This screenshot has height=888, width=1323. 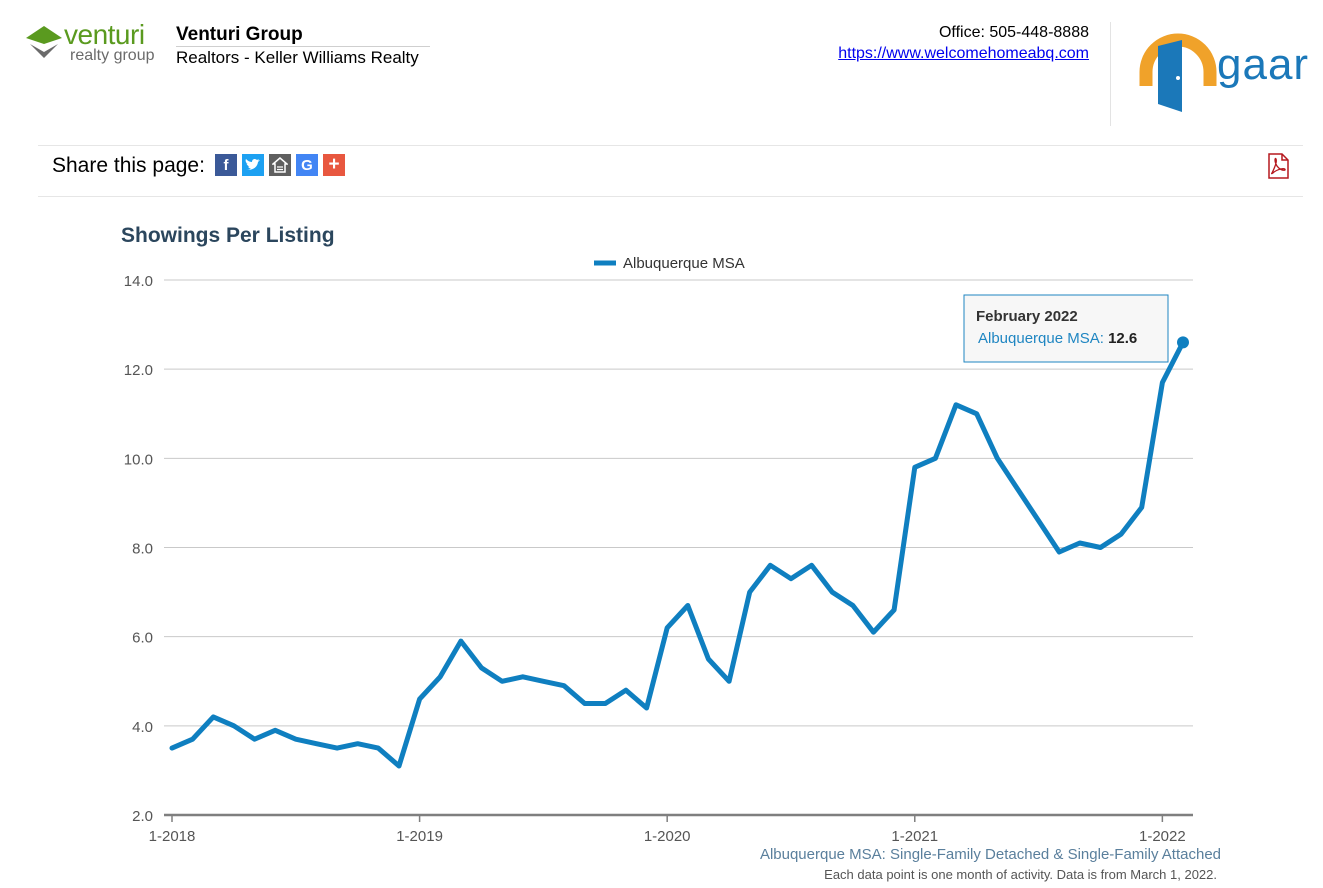 What do you see at coordinates (104, 34) in the screenshot?
I see `logo-main-text: venturi` at bounding box center [104, 34].